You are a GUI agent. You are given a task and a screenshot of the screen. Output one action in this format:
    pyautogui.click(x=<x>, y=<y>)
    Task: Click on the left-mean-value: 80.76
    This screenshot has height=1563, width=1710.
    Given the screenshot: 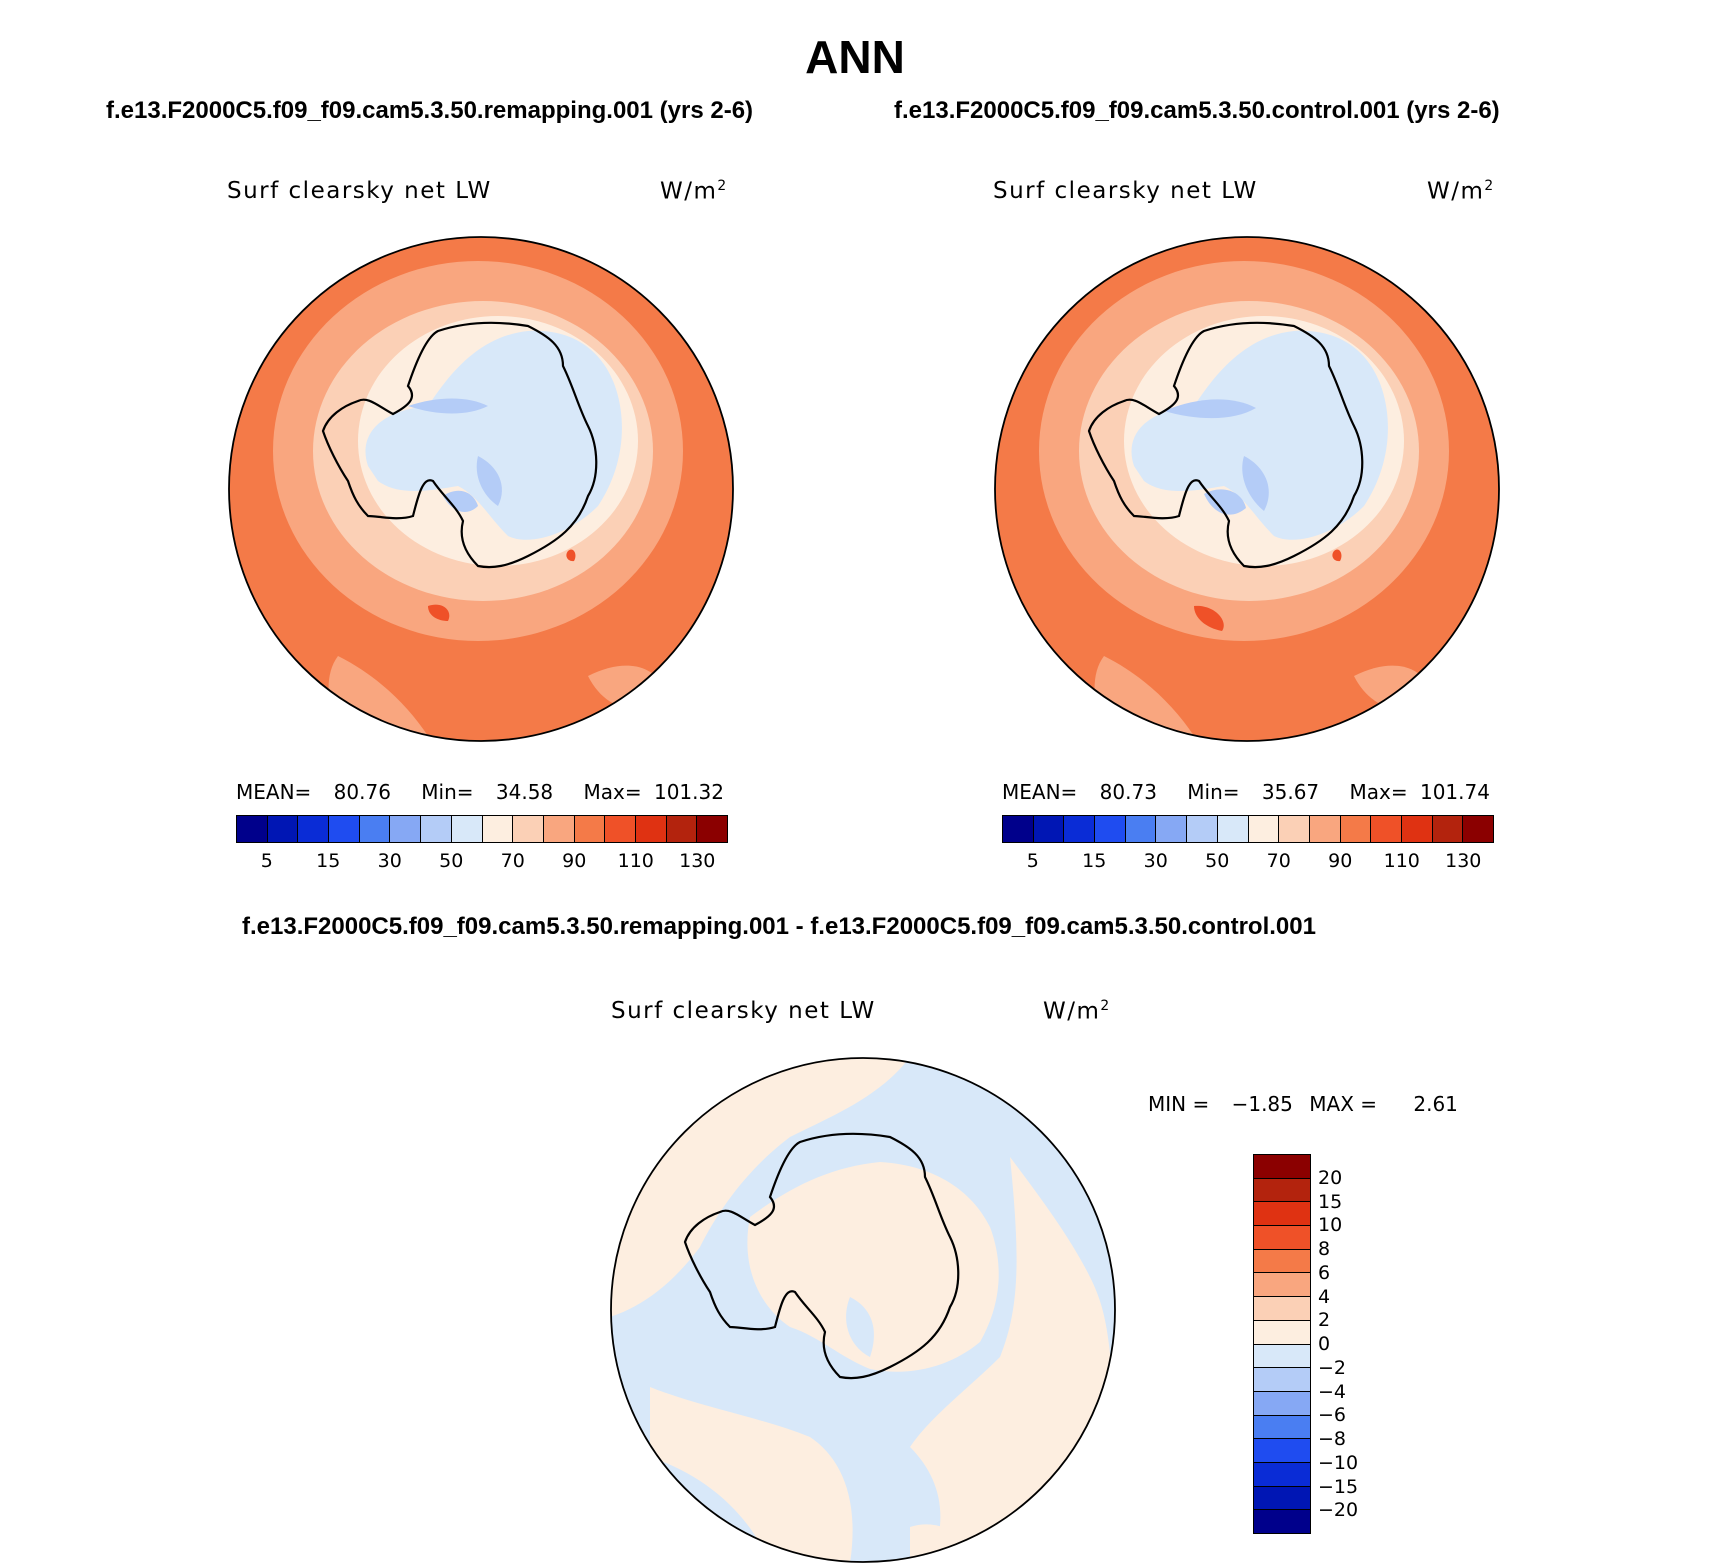 What is the action you would take?
    pyautogui.click(x=362, y=792)
    